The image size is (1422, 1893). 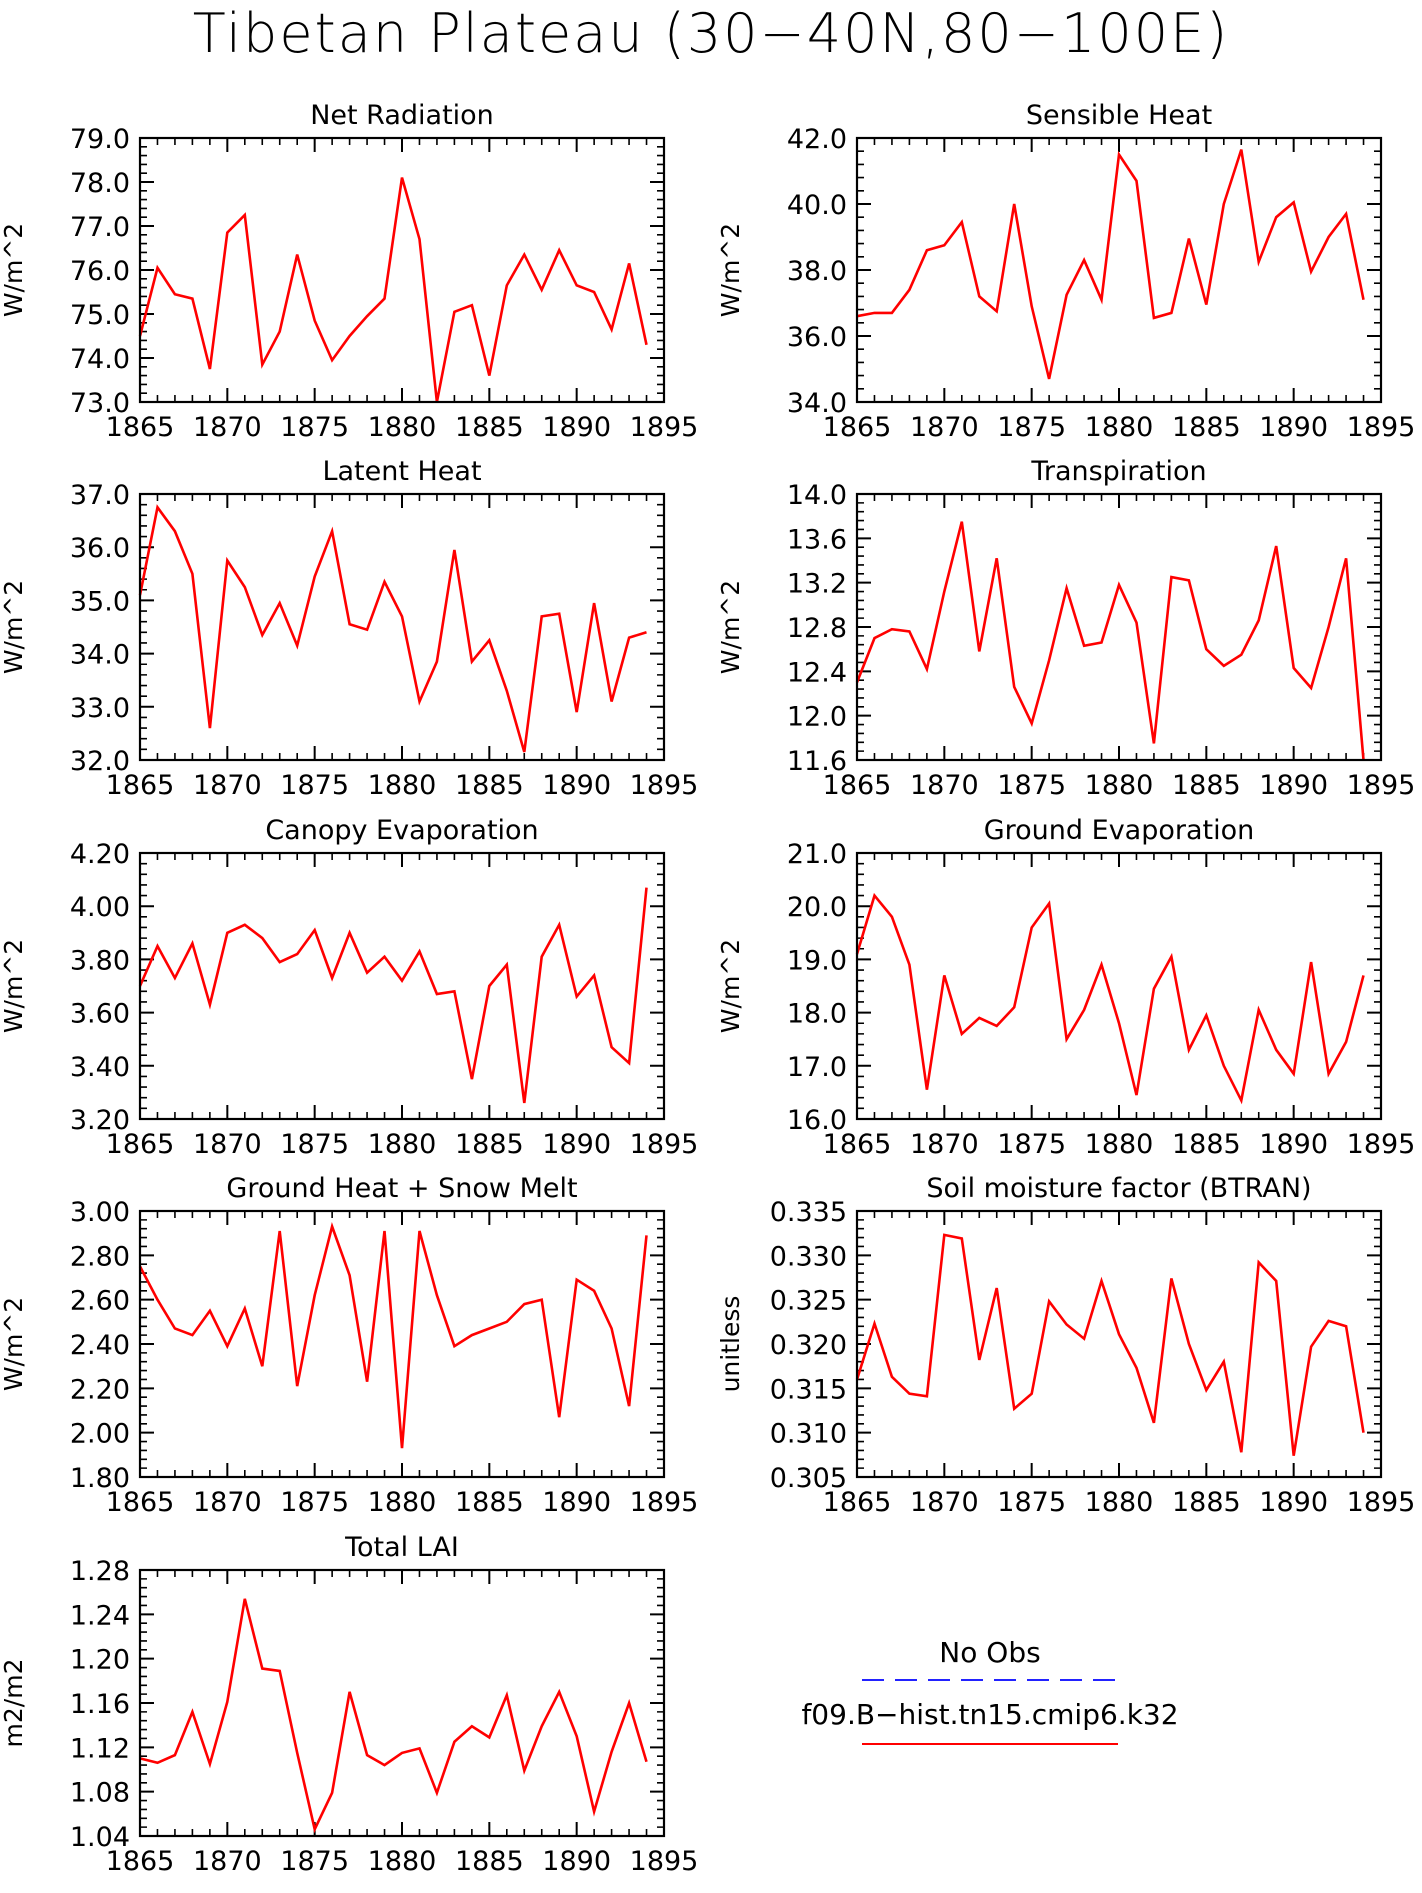 What do you see at coordinates (100, 271) in the screenshot?
I see `y-tick-label: 76.0` at bounding box center [100, 271].